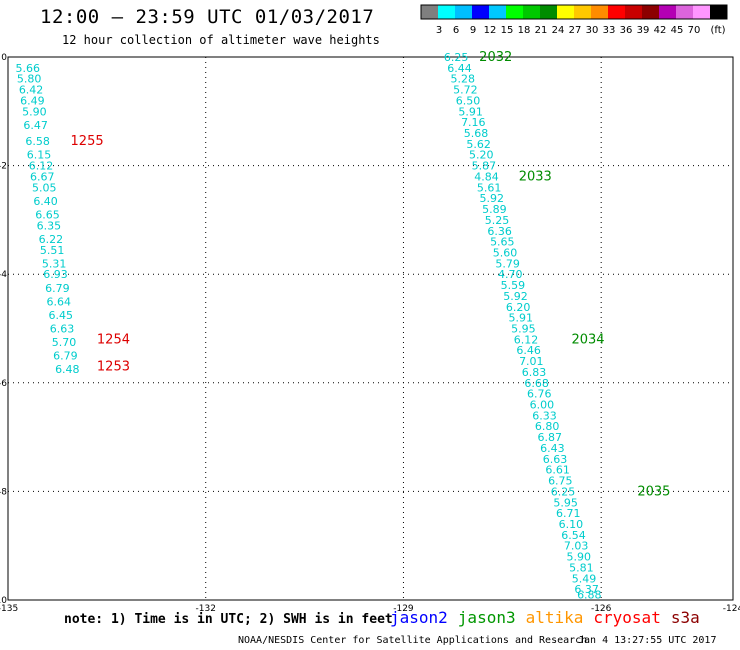 The width and height of the screenshot is (740, 650). I want to click on wave-height-label: 4.70, so click(510, 274).